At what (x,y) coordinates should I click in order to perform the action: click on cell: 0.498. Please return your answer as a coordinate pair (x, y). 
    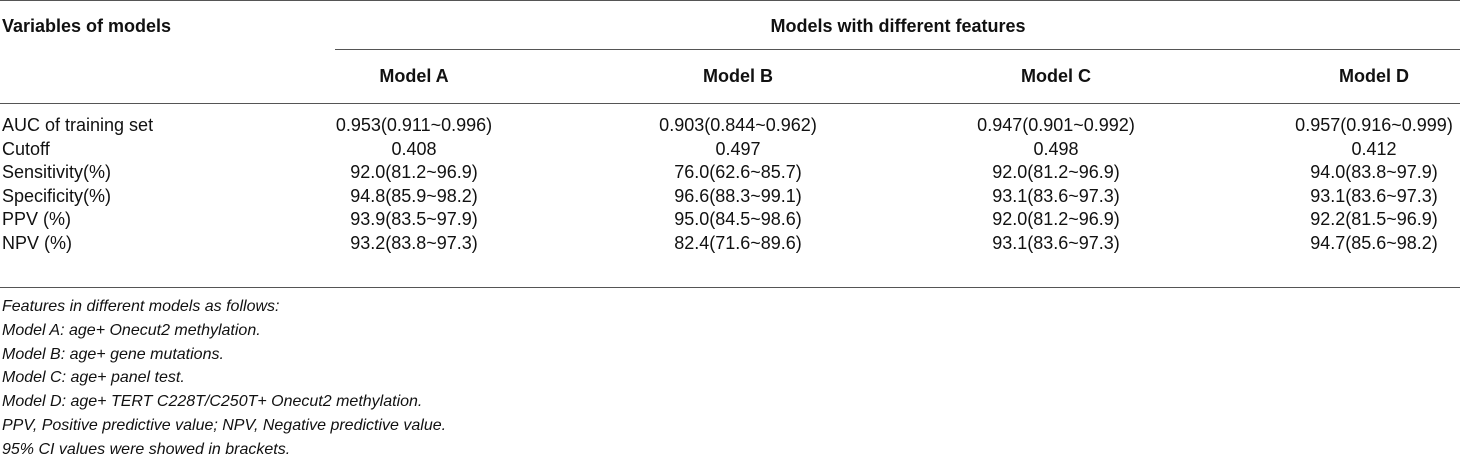
    Looking at the image, I should click on (1056, 148).